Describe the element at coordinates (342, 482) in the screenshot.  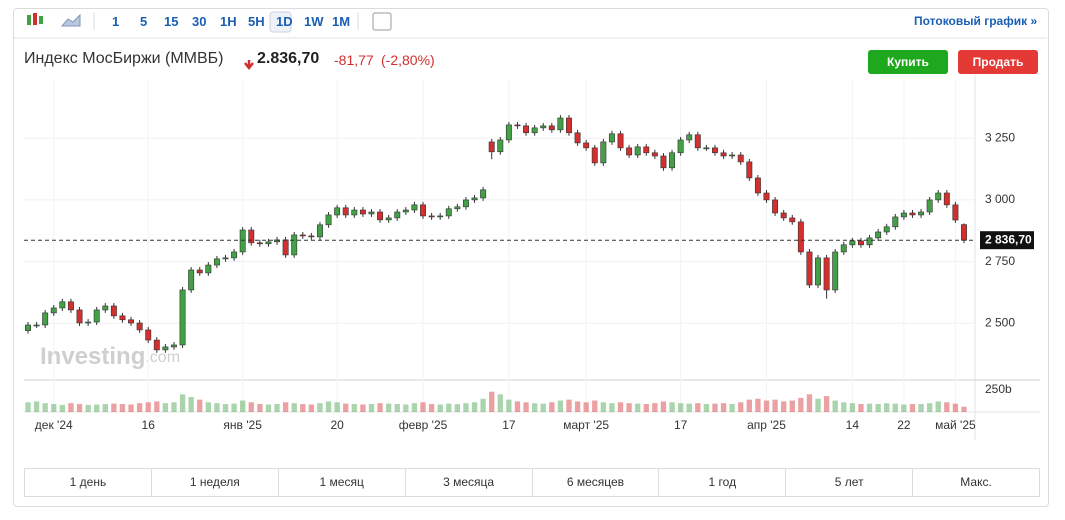
I see `range-tab: 1 месяц` at that location.